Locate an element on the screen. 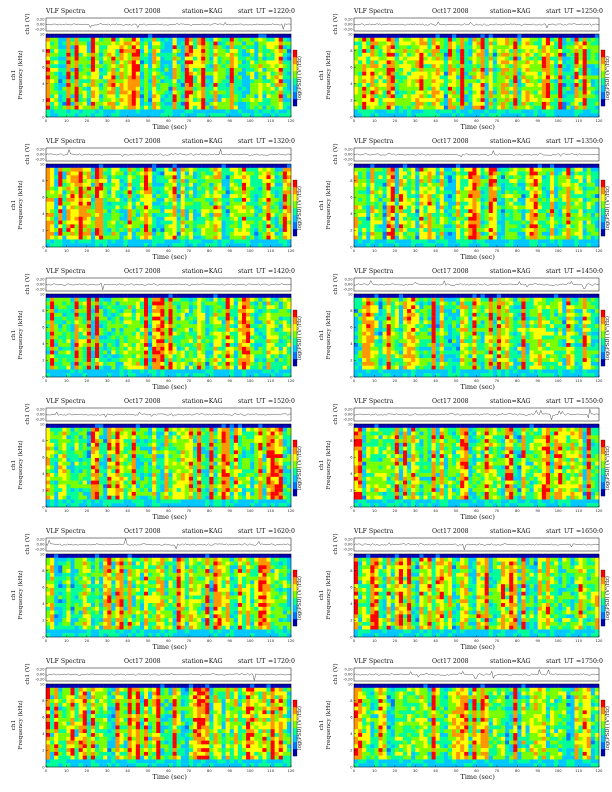 The width and height of the screenshot is (612, 792). x-tick-label: 100 is located at coordinates (559, 511).